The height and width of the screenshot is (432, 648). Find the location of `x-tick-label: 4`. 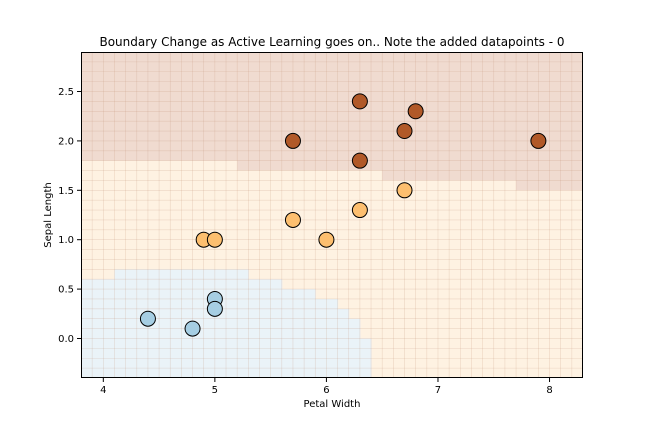

x-tick-label: 4 is located at coordinates (103, 390).